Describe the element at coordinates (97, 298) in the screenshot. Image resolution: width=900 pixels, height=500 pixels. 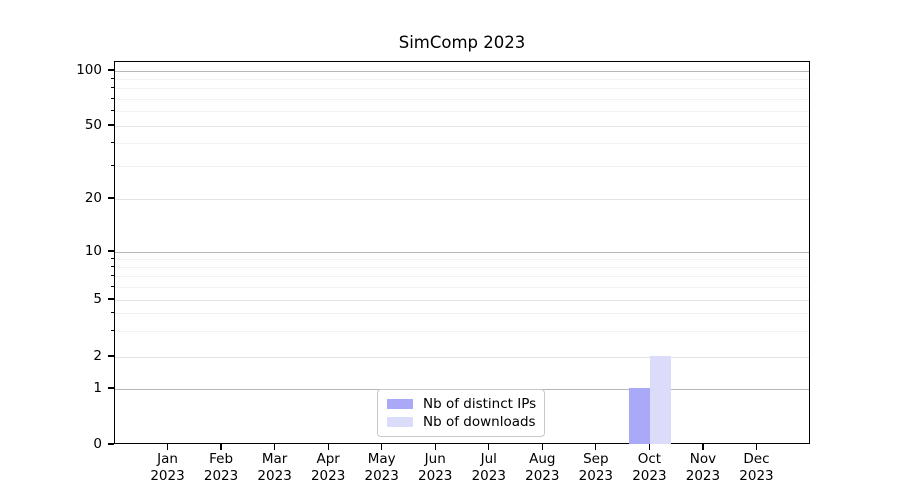
I see `y-axis-tick-label: 5` at that location.